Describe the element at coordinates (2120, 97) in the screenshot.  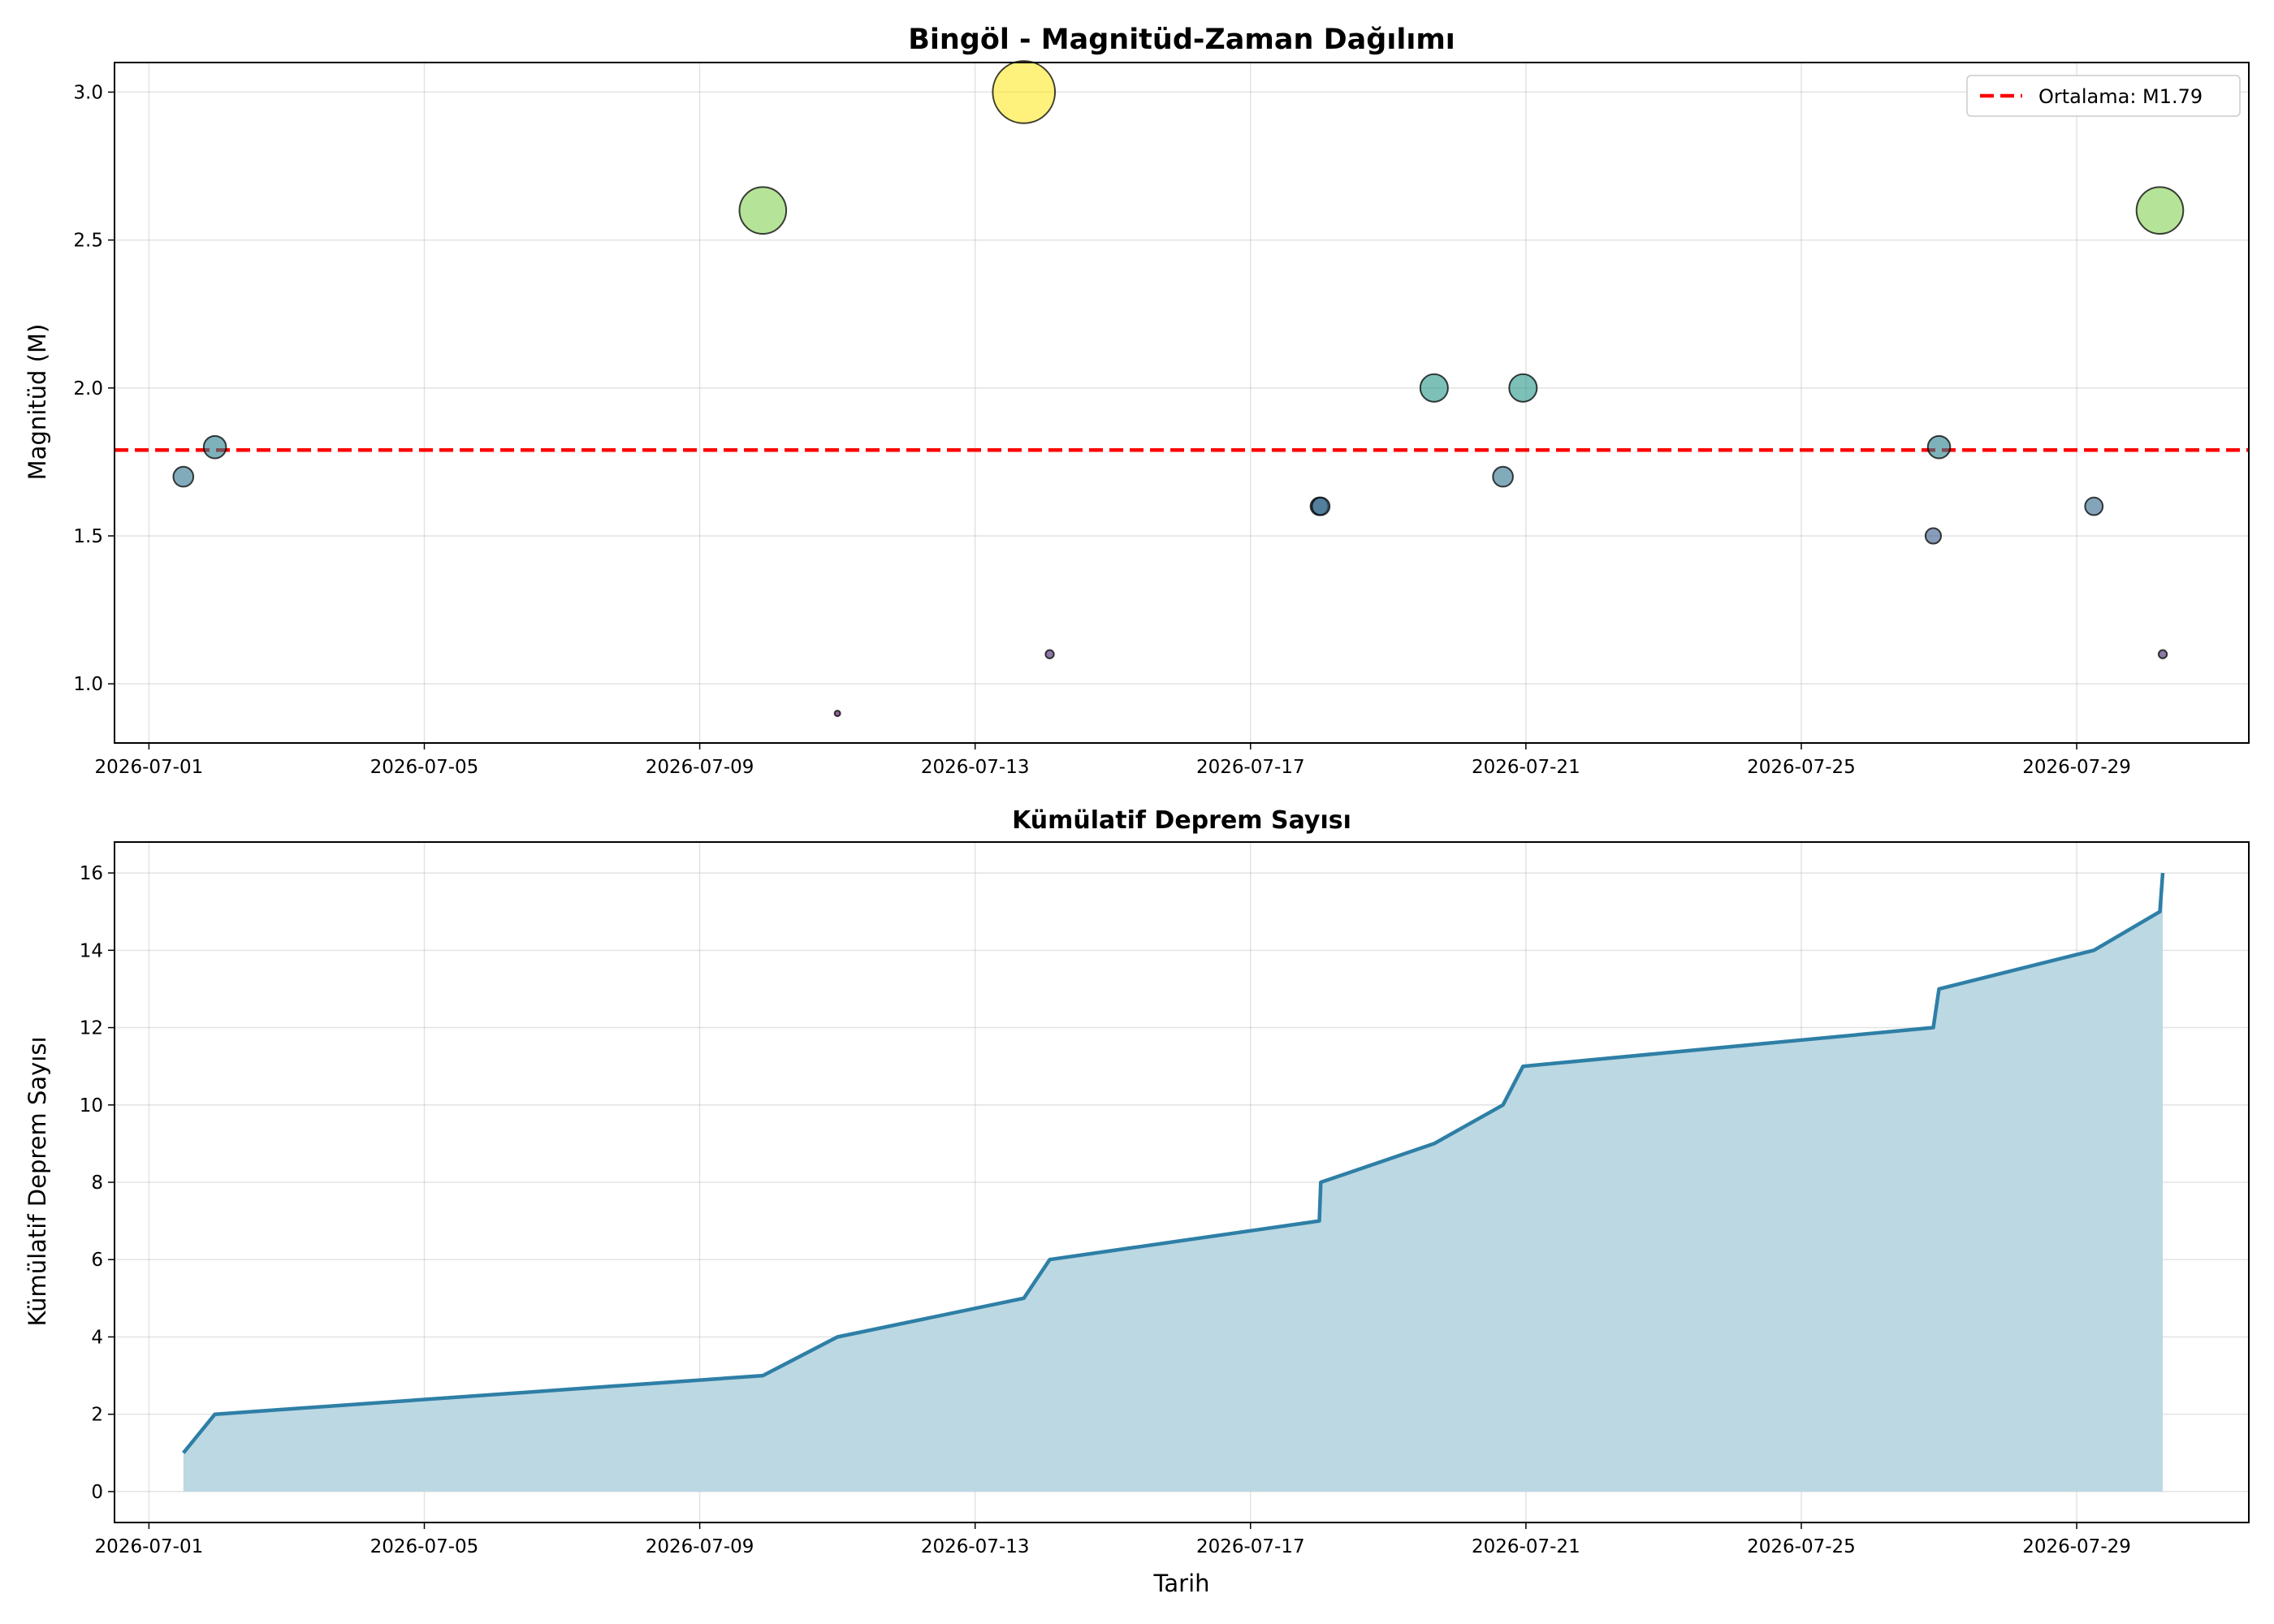
I see `legend-mean-label: Ortalama: M1.79` at that location.